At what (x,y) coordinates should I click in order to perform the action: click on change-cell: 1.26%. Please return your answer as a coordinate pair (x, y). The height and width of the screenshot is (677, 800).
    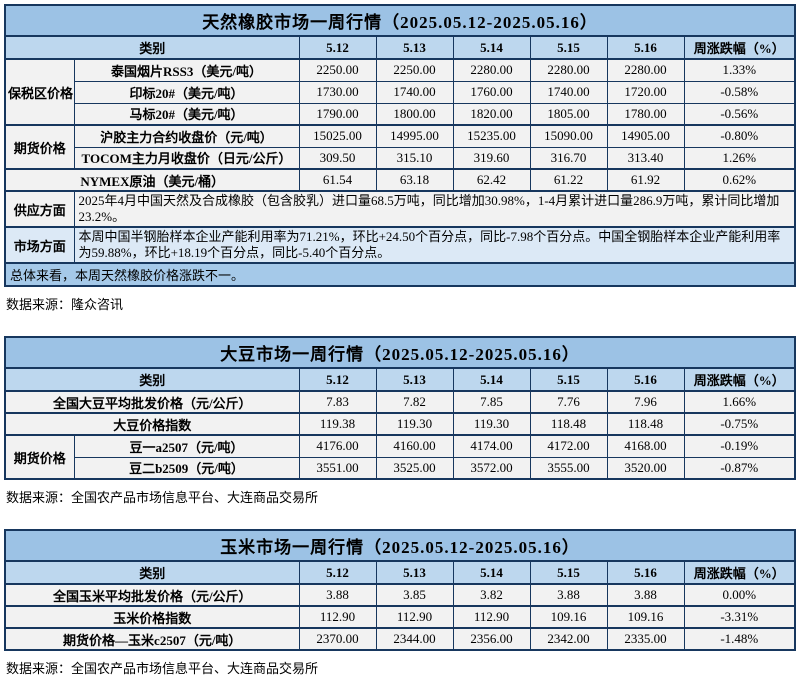
    Looking at the image, I should click on (739, 158).